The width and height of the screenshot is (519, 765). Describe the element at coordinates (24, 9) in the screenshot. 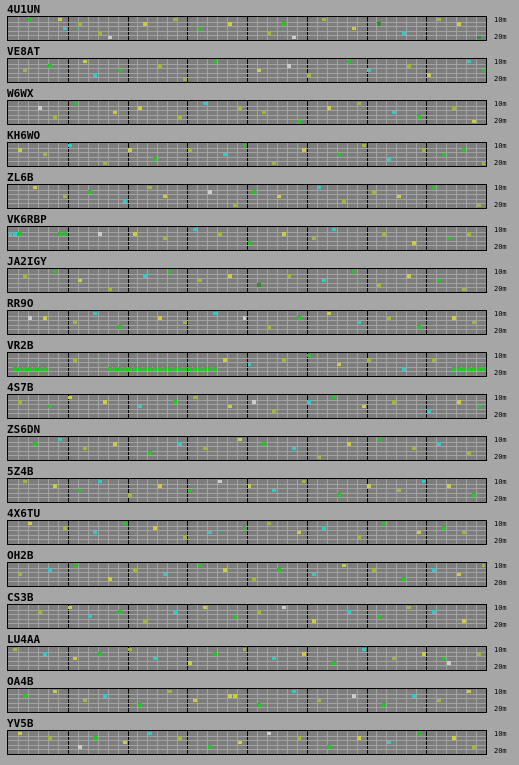

I see `callsign-label: 4U1UN` at that location.